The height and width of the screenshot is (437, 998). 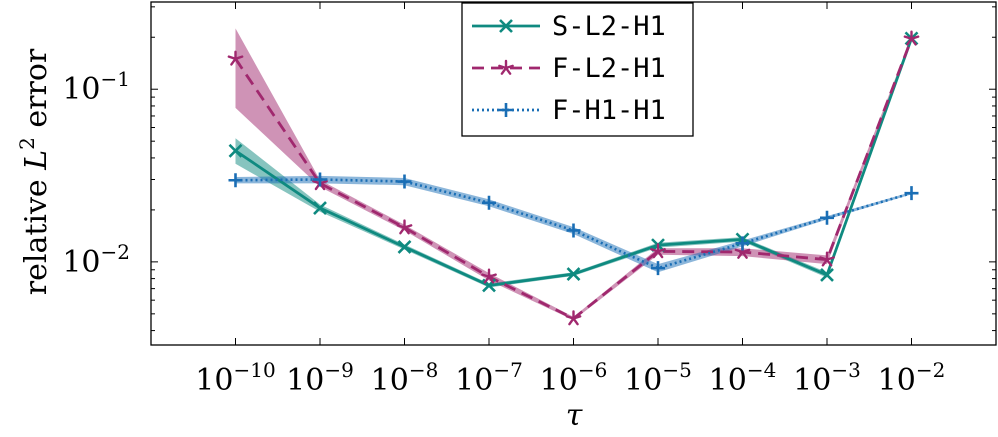 I want to click on x-tick-exponent: −7, so click(x=507, y=370).